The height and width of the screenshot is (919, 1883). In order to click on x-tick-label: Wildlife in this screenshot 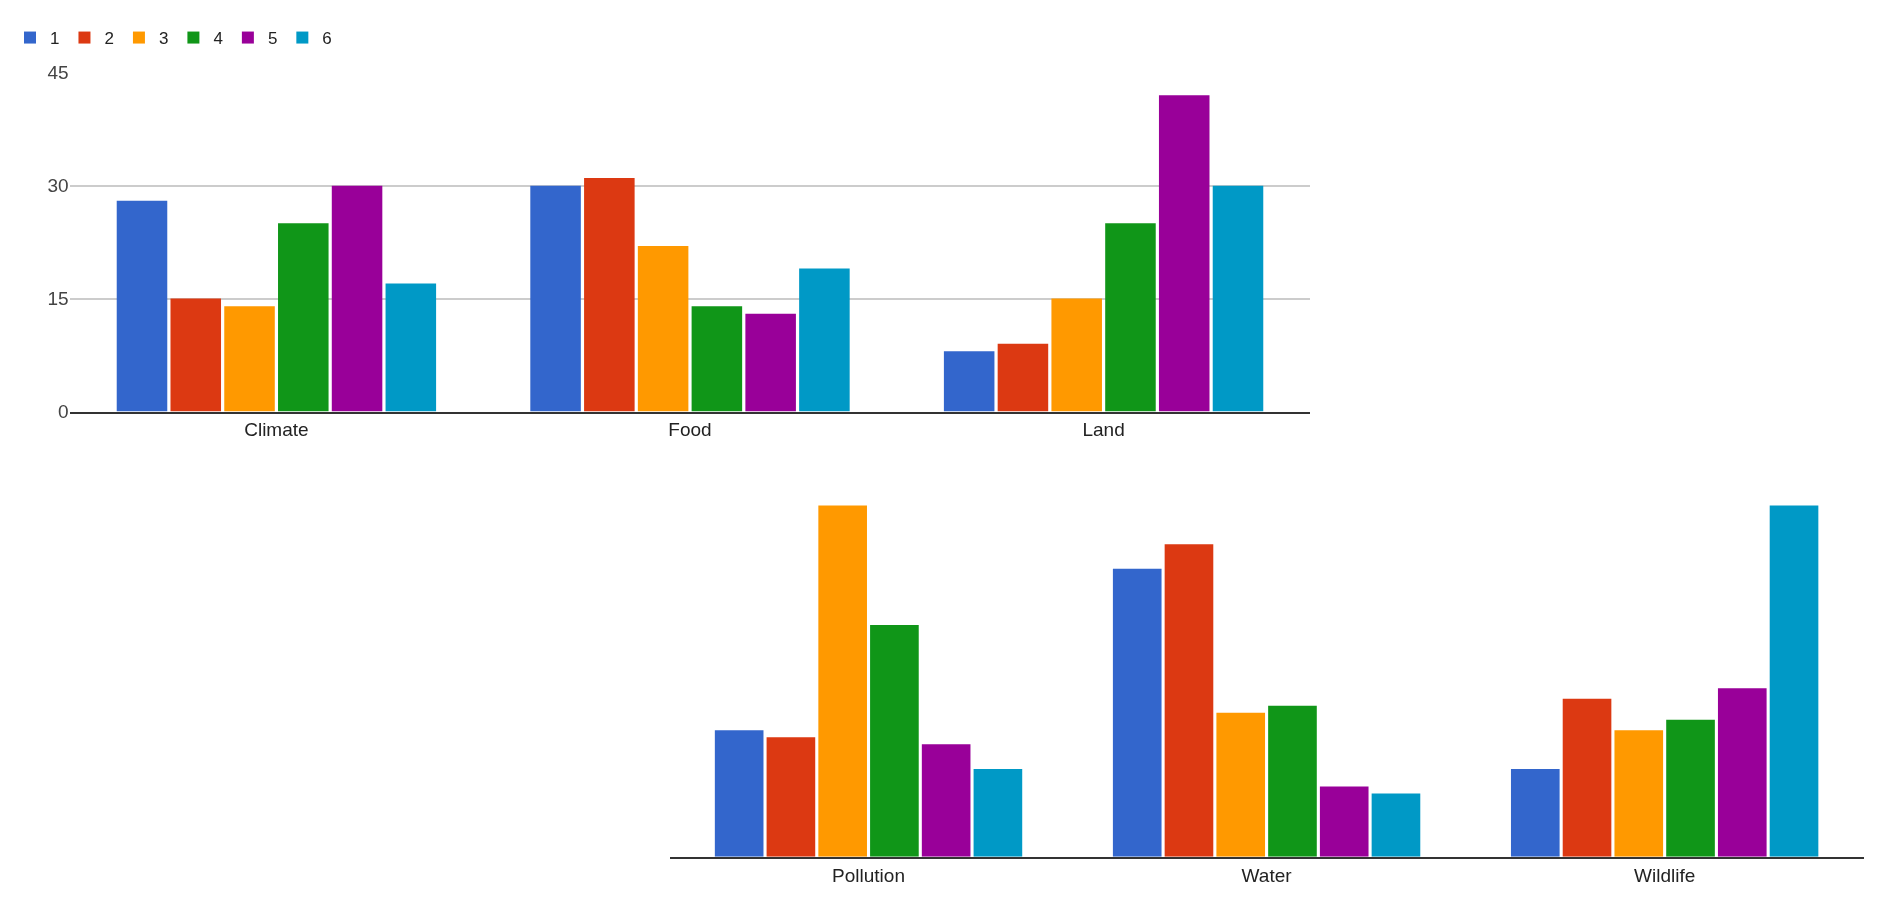, I will do `click(1665, 875)`.